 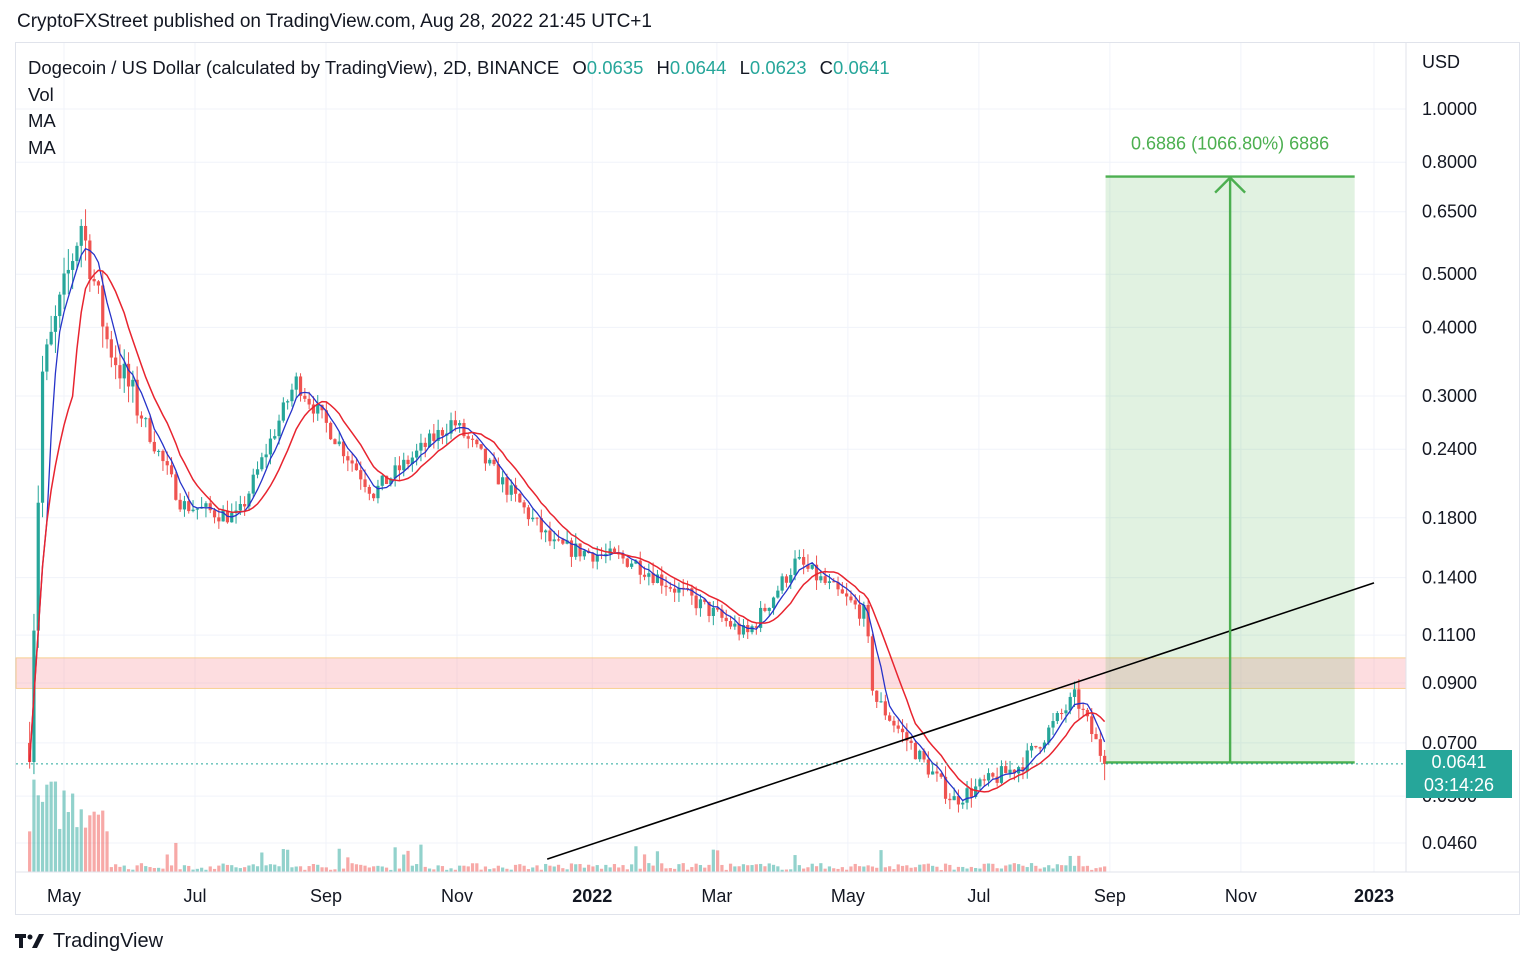 What do you see at coordinates (1459, 762) in the screenshot?
I see `last-price: 0.0641` at bounding box center [1459, 762].